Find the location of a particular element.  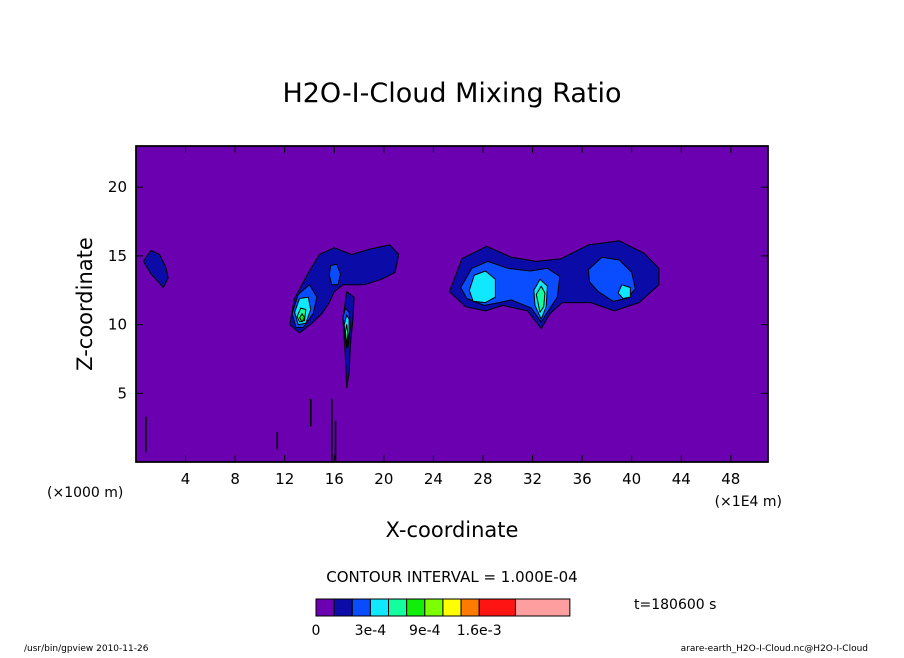

x-tick-label: 28 is located at coordinates (482, 479).